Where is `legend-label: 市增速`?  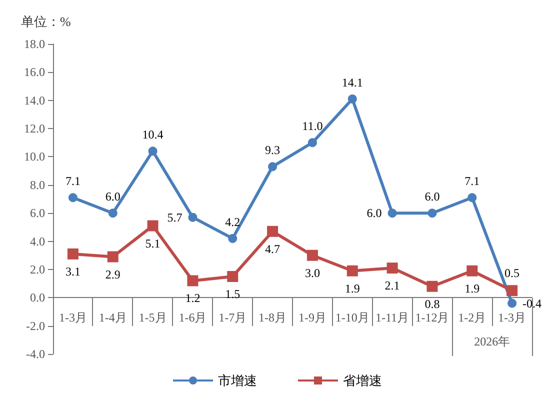
legend-label: 市增速 is located at coordinates (237, 380).